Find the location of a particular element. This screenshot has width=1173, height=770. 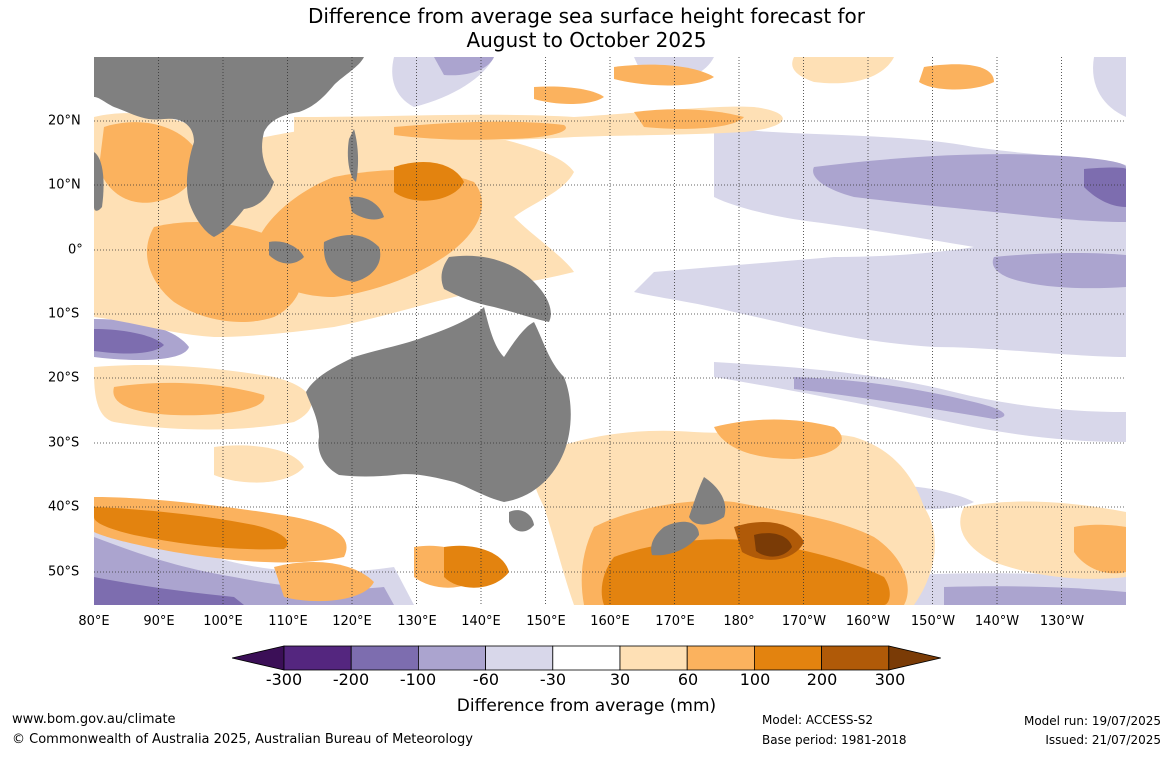

colorbar-tick-100: 100 is located at coordinates (755, 679).